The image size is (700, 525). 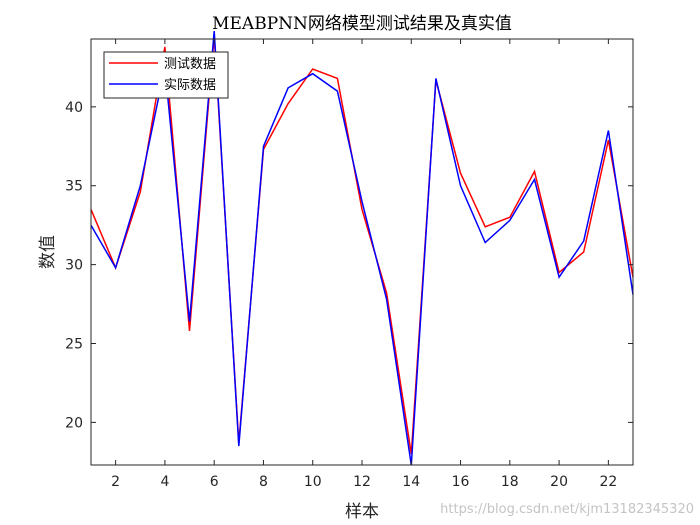 I want to click on y-tick-label: 40, so click(x=74, y=108).